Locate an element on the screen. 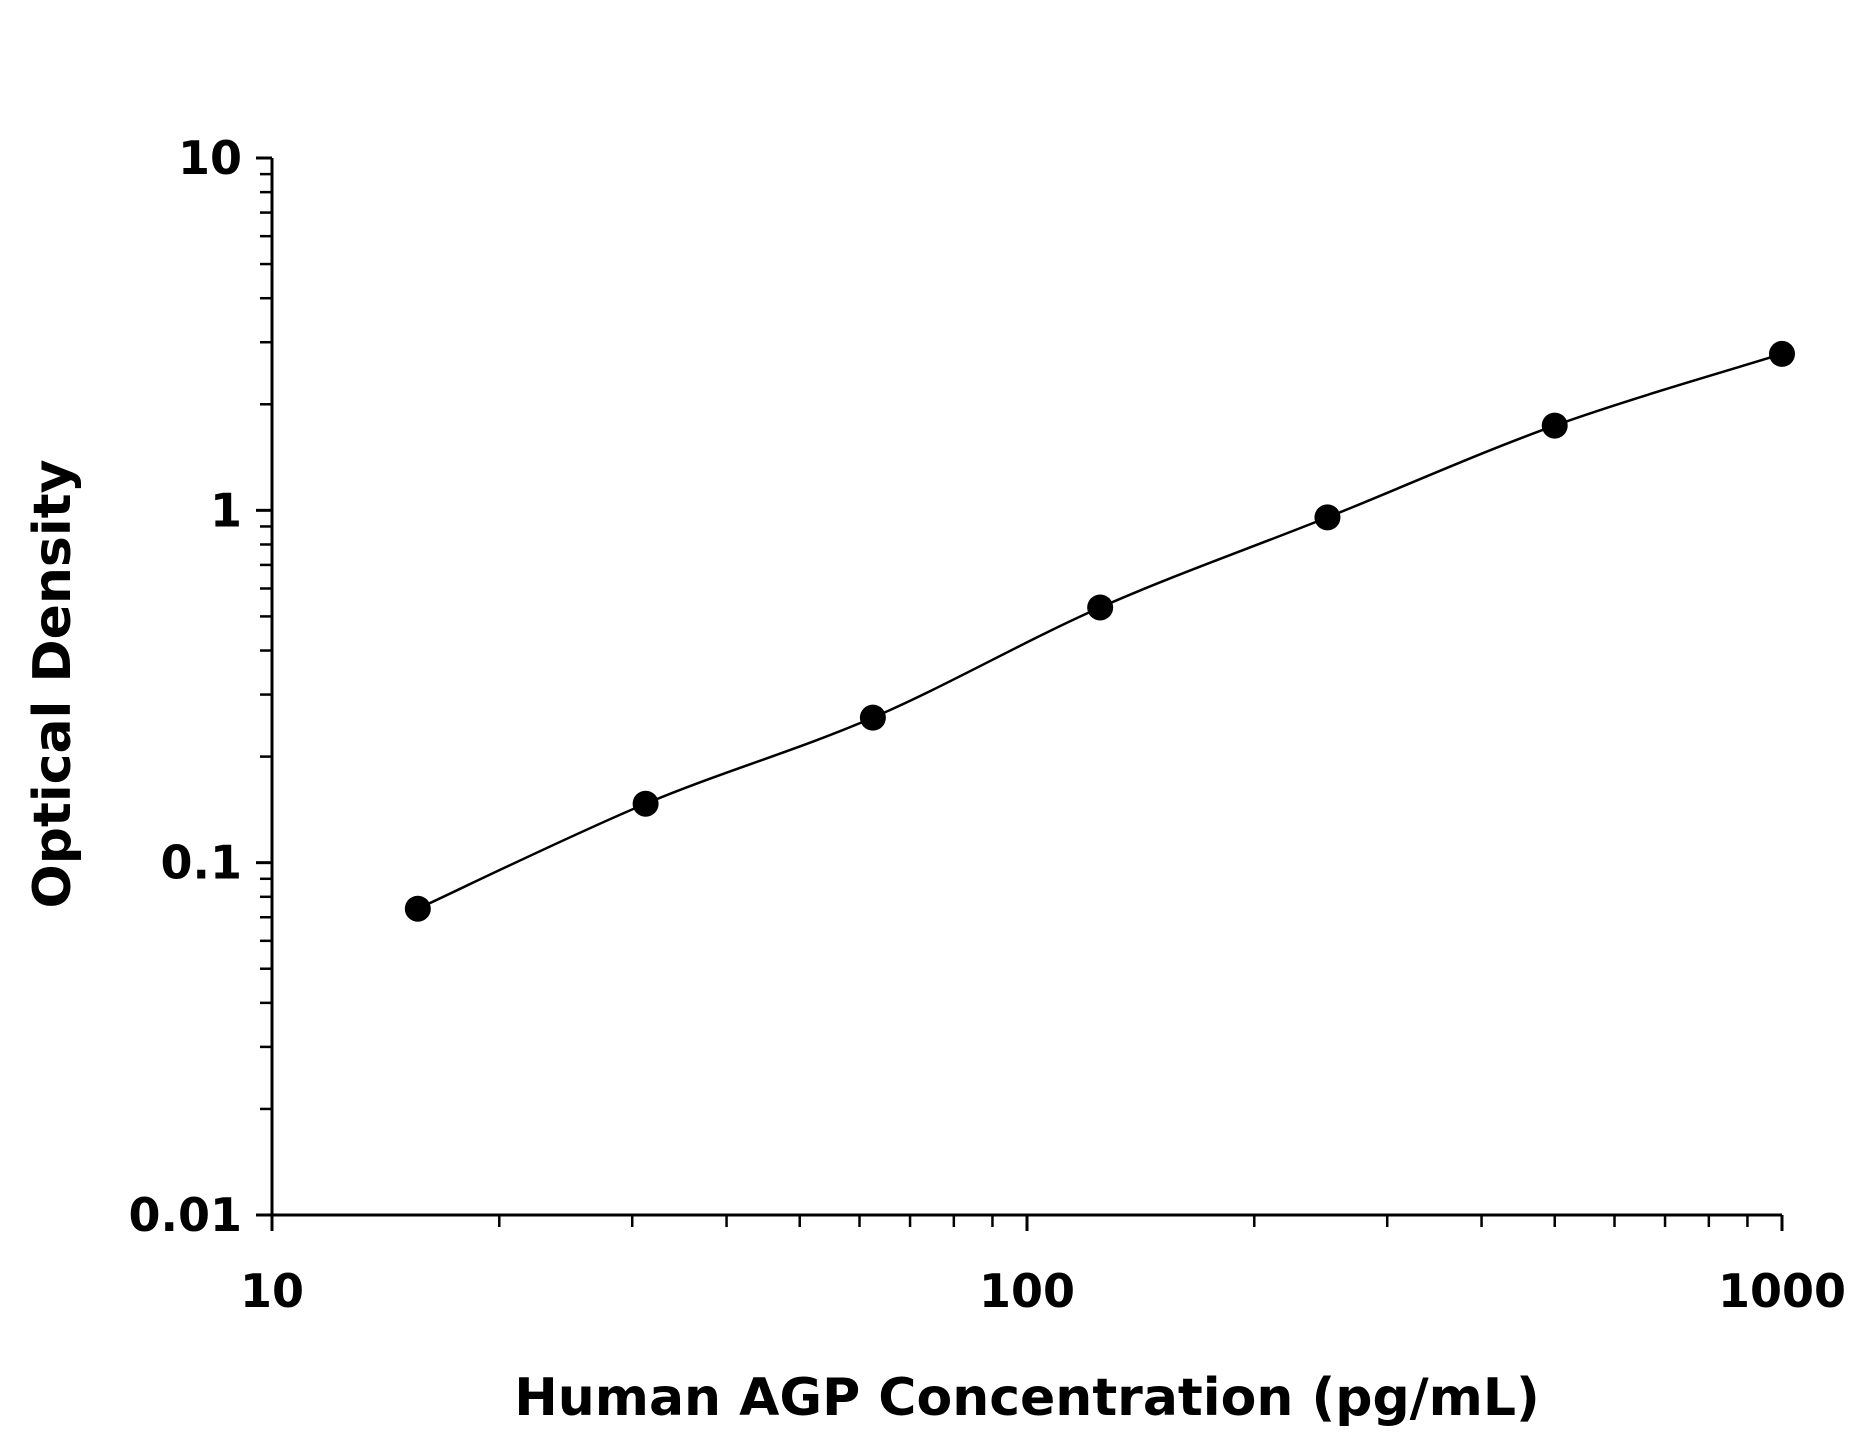 Image resolution: width=1852 pixels, height=1433 pixels. y-tick-label: 0.01 is located at coordinates (186, 1215).